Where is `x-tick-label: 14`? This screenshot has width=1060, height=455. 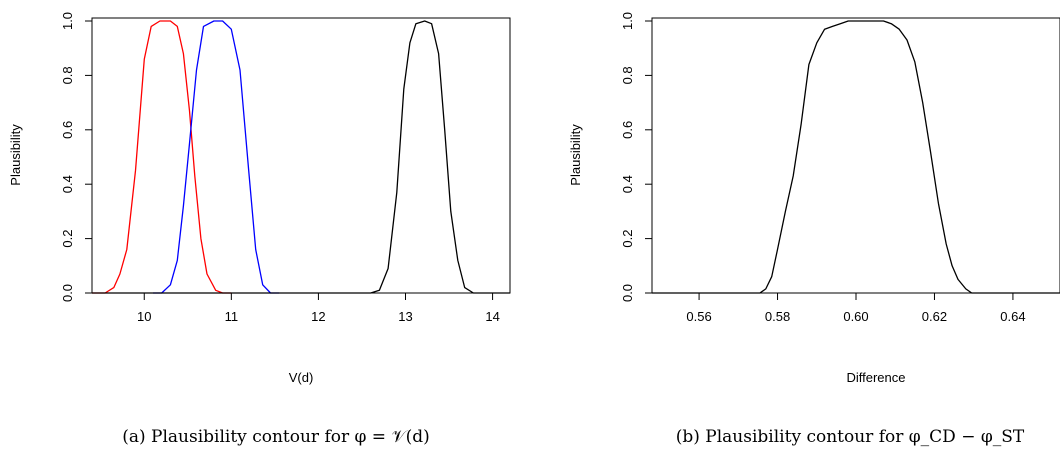
x-tick-label: 14 is located at coordinates (492, 316).